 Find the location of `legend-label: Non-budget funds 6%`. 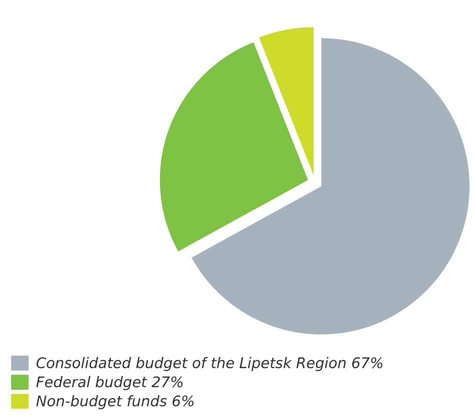

legend-label: Non-budget funds 6% is located at coordinates (115, 402).